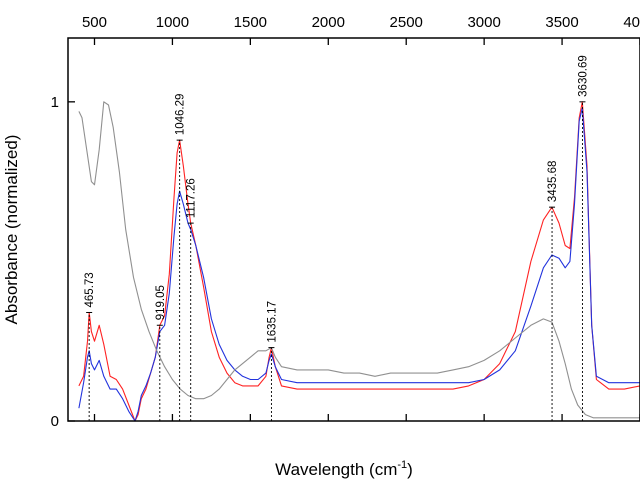  Describe the element at coordinates (90, 289) in the screenshot. I see `peak-label: 465.73` at that location.